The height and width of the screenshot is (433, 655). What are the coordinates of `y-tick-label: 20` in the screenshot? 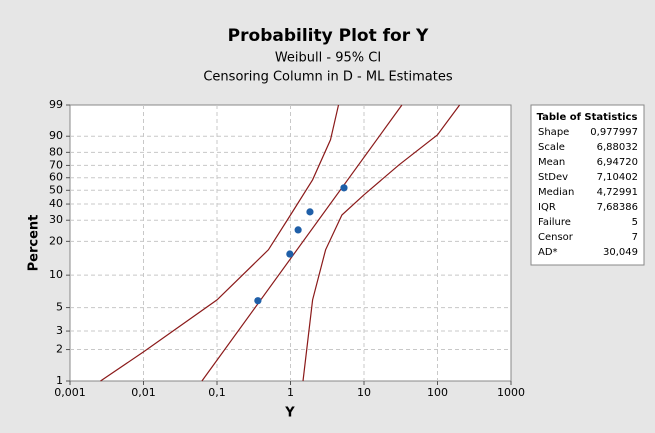 It's located at (56, 240).